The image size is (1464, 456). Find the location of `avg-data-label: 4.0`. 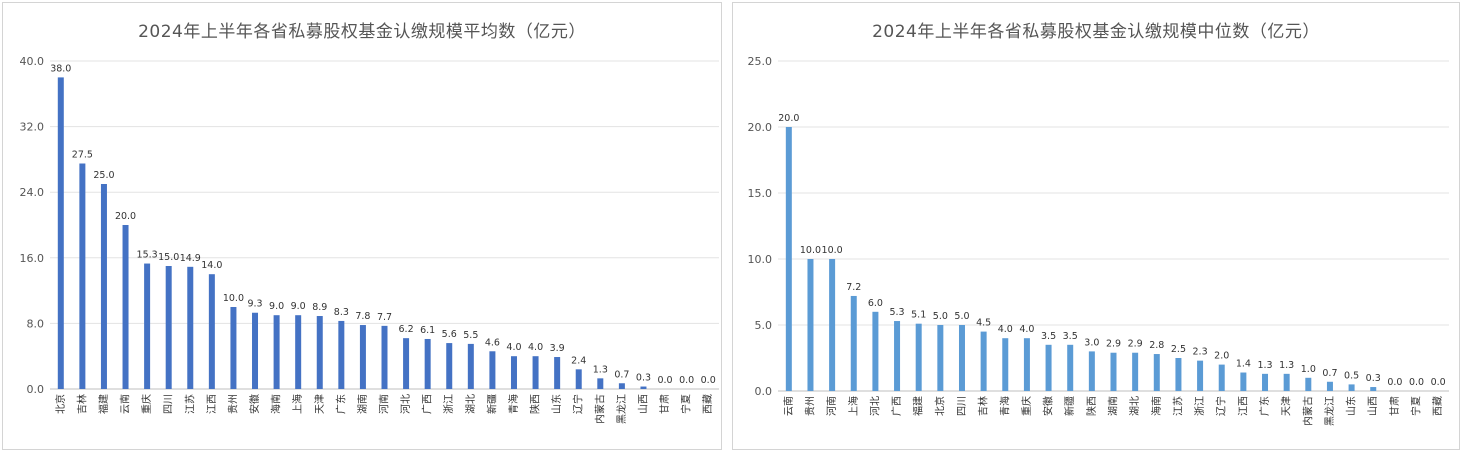

avg-data-label: 4.0 is located at coordinates (513, 347).